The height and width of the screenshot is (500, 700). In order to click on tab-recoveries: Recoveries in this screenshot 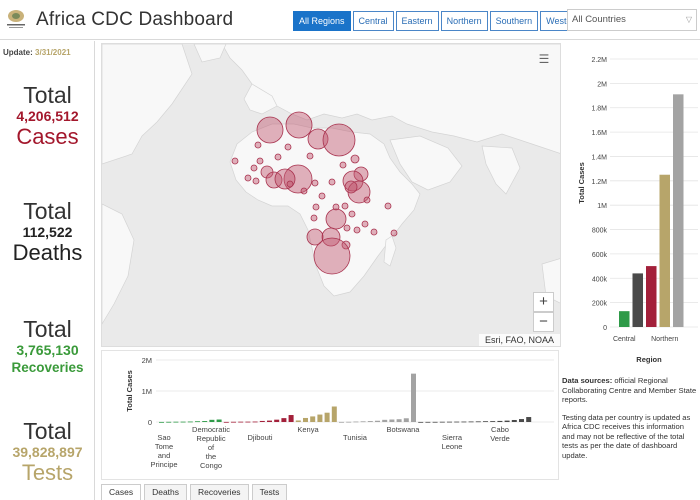, I will do `click(219, 492)`.